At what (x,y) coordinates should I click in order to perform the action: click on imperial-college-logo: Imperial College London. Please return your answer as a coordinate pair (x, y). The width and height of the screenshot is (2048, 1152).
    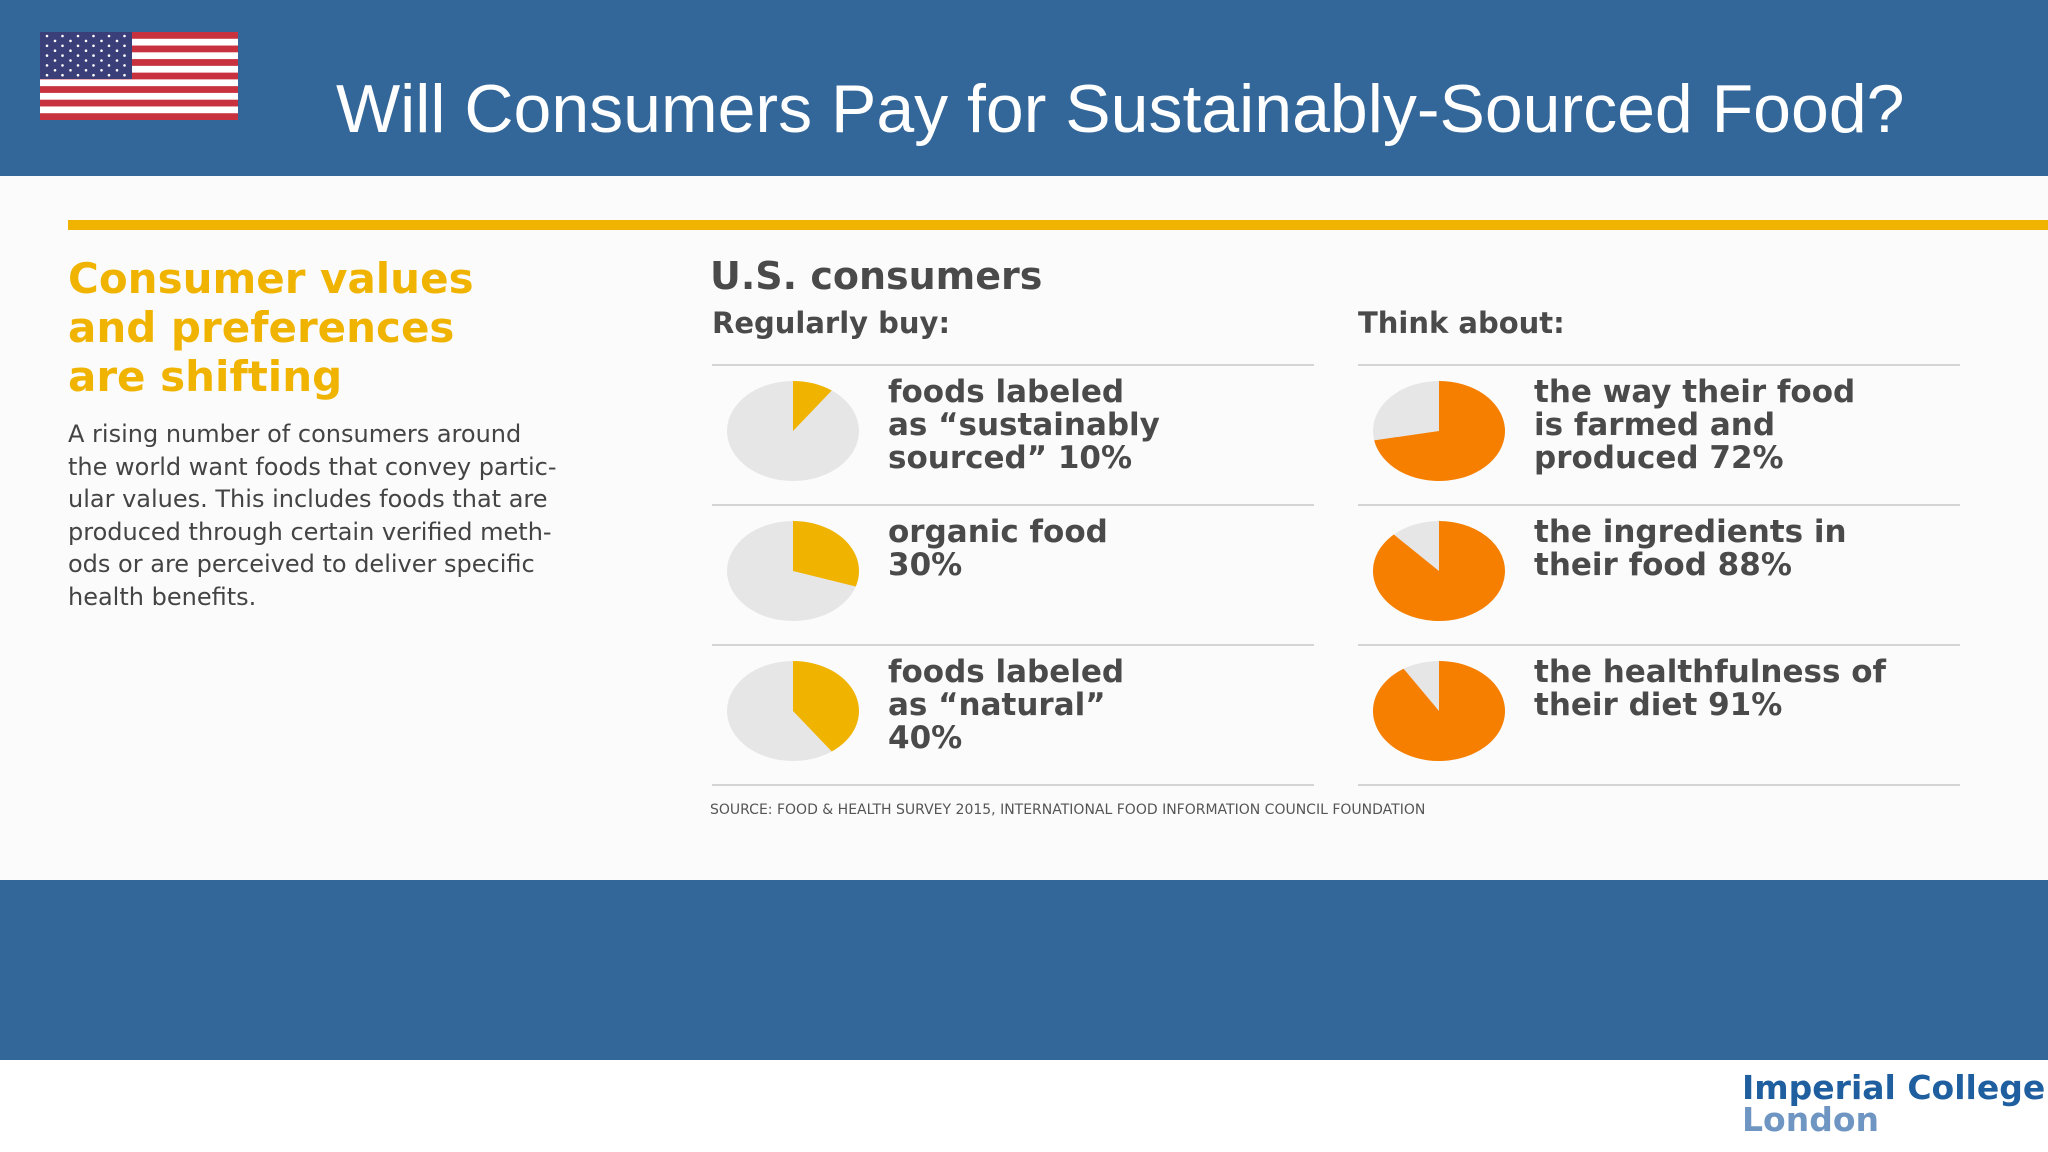
    Looking at the image, I should click on (1894, 1103).